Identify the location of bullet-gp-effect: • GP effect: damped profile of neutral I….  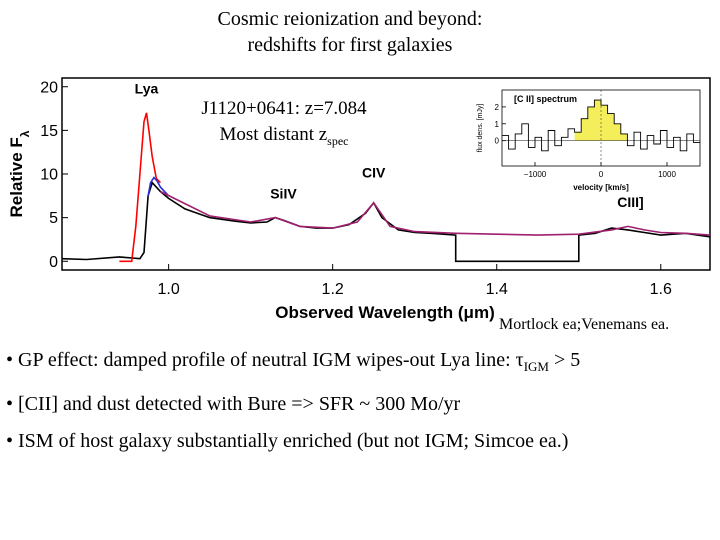
(362, 363).